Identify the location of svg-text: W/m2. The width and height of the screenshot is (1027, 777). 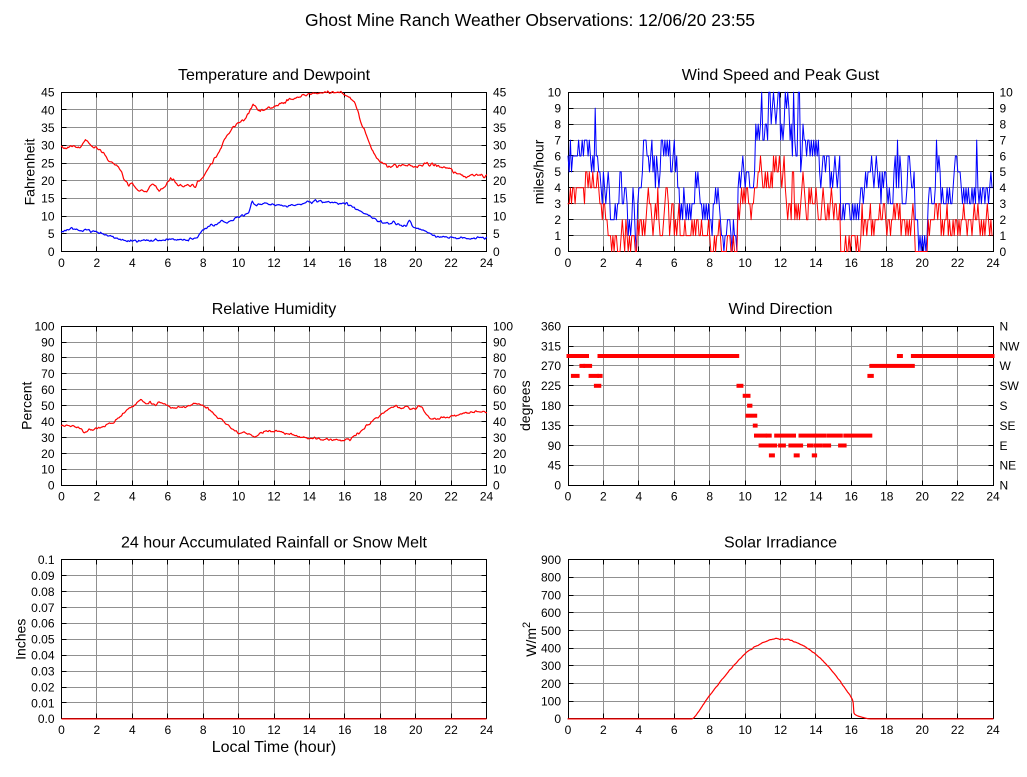
(530, 639).